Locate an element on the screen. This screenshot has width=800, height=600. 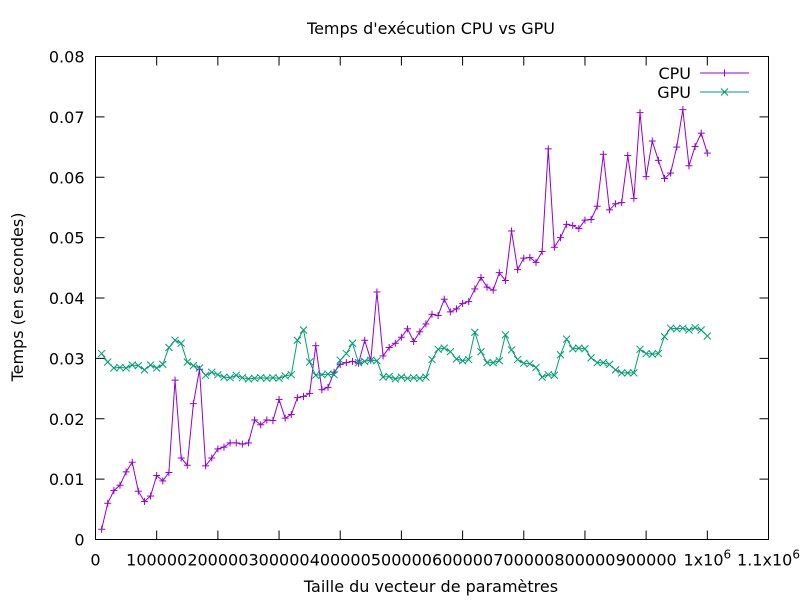
x-tick-label-base: 1.1x10 is located at coordinates (764, 560).